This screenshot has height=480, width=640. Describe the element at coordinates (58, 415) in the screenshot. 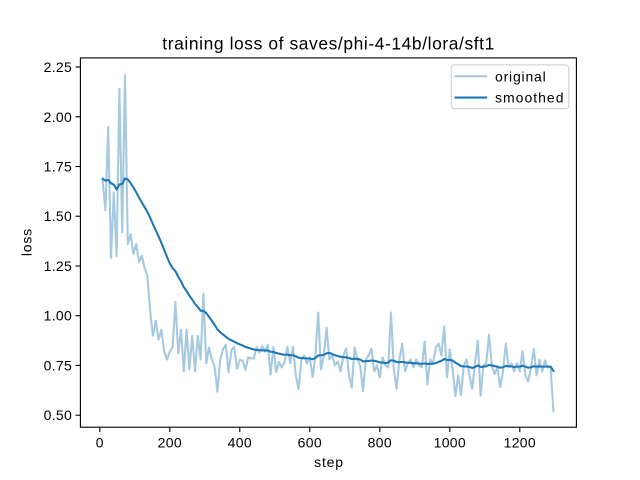

I see `svg-text: 0.50` at that location.